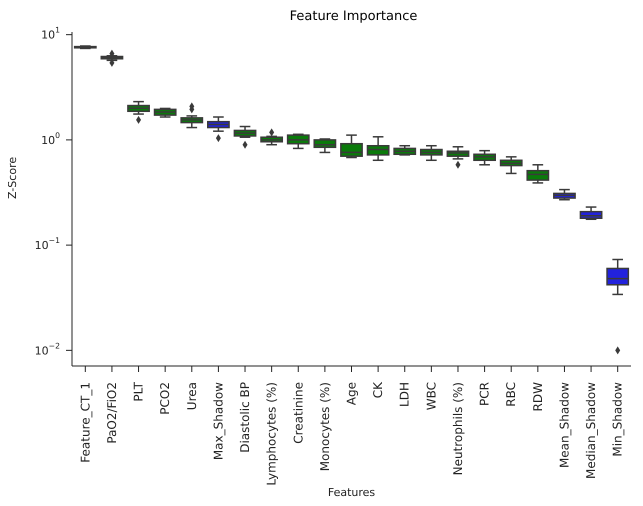  What do you see at coordinates (139, 391) in the screenshot?
I see `x-tick-label: PLT` at bounding box center [139, 391].